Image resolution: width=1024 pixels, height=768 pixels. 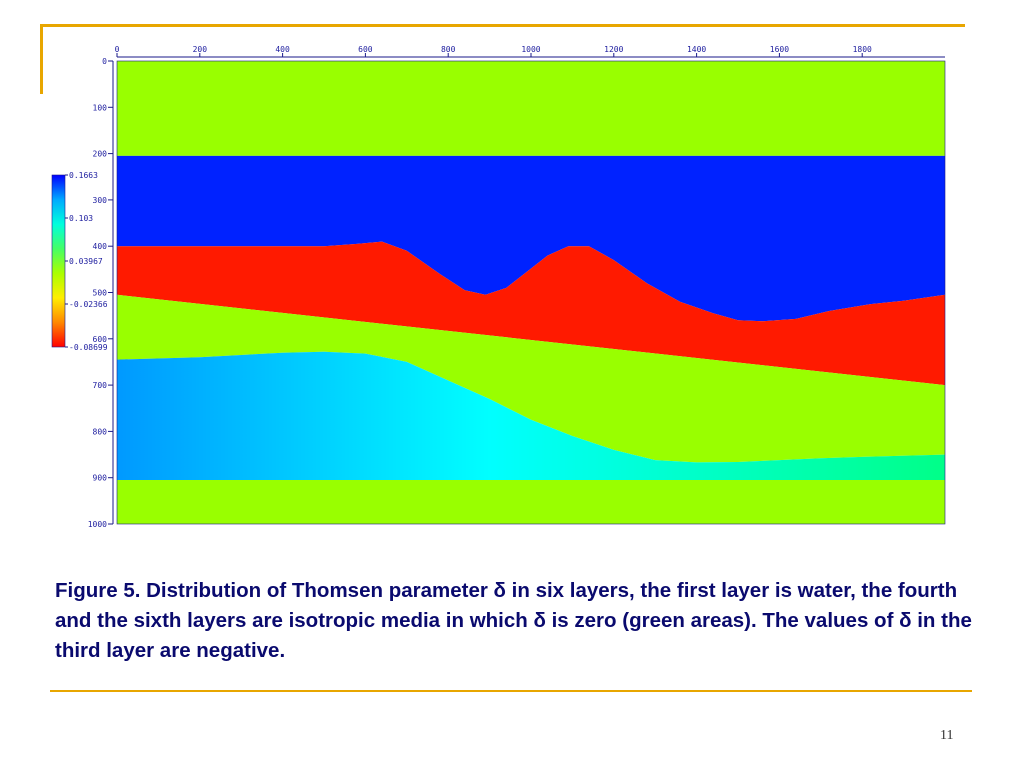 I want to click on y-tick-label: 700, so click(x=100, y=385).